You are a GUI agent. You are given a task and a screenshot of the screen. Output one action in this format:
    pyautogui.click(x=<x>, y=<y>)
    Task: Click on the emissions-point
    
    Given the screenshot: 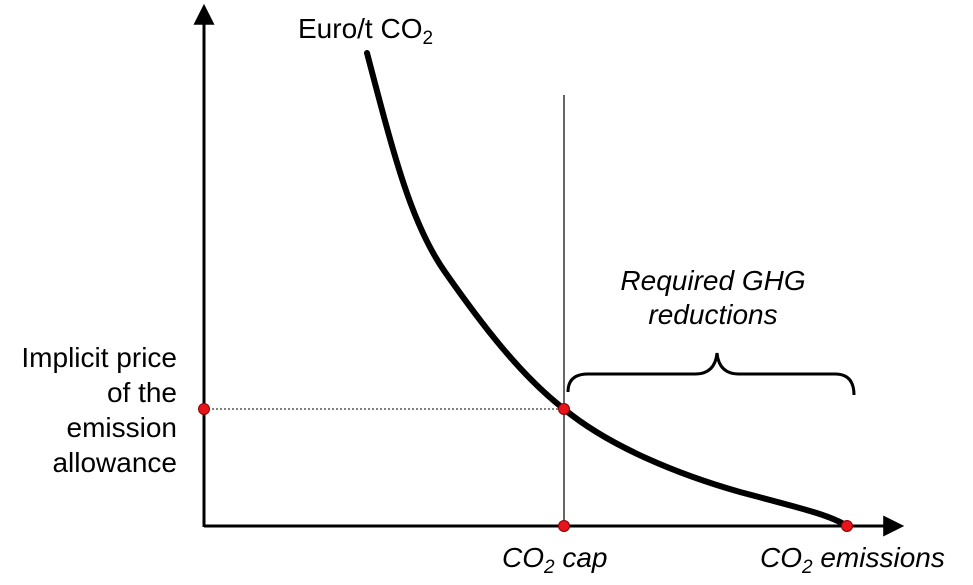 What is the action you would take?
    pyautogui.click(x=847, y=526)
    